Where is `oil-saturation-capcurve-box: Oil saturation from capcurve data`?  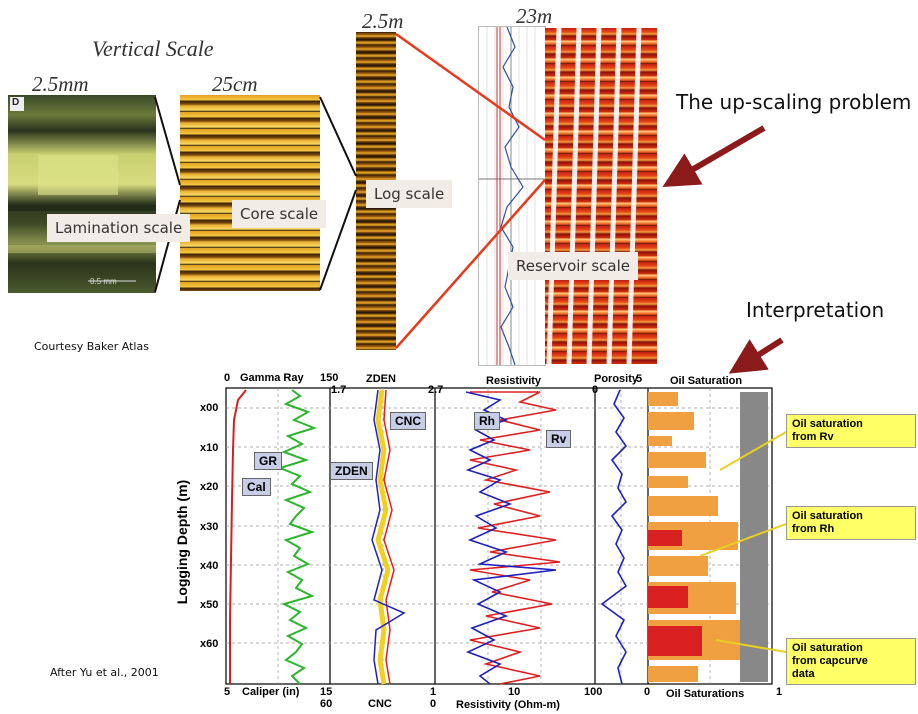 oil-saturation-capcurve-box: Oil saturation from capcurve data is located at coordinates (851, 661).